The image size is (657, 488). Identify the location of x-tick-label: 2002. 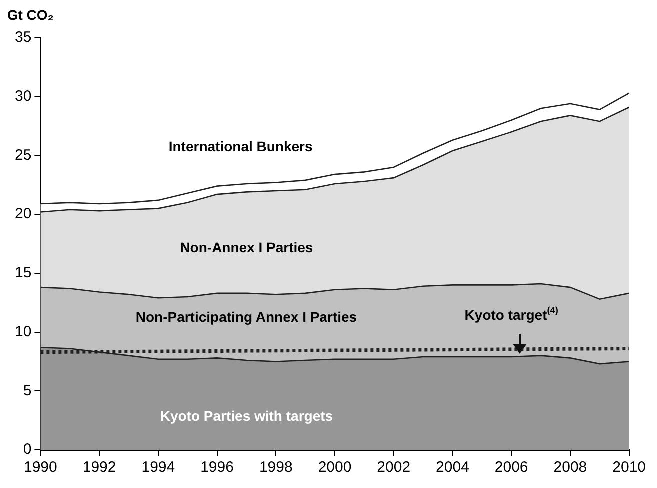
(394, 467).